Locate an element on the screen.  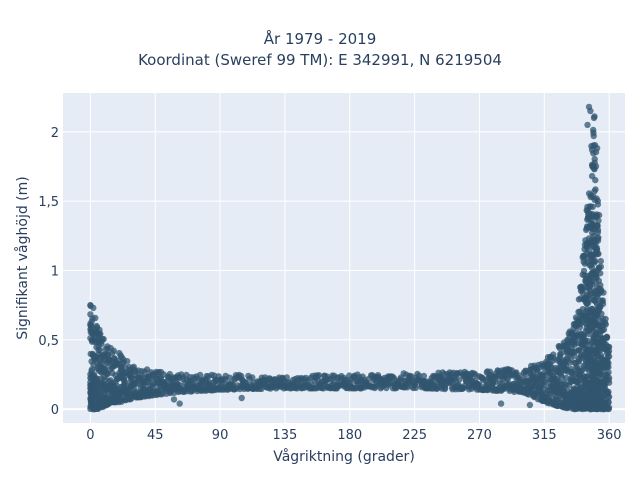
y-tick-label: 2 is located at coordinates (55, 133).